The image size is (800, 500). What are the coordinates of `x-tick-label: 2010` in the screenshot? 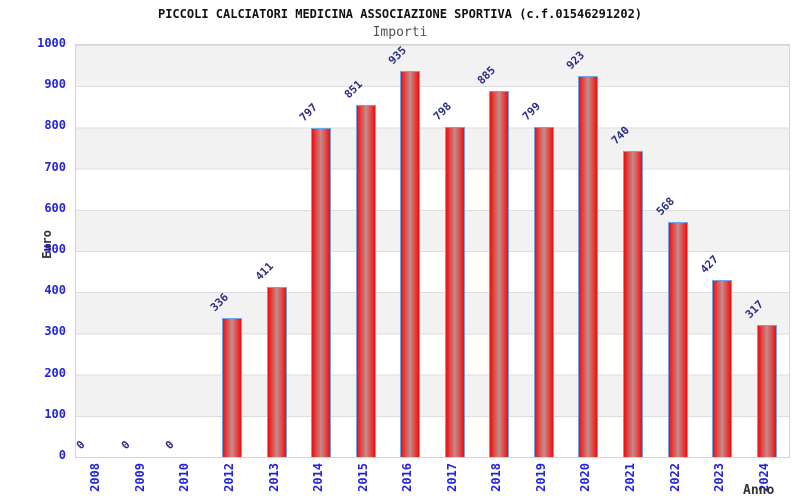 It's located at (184, 477).